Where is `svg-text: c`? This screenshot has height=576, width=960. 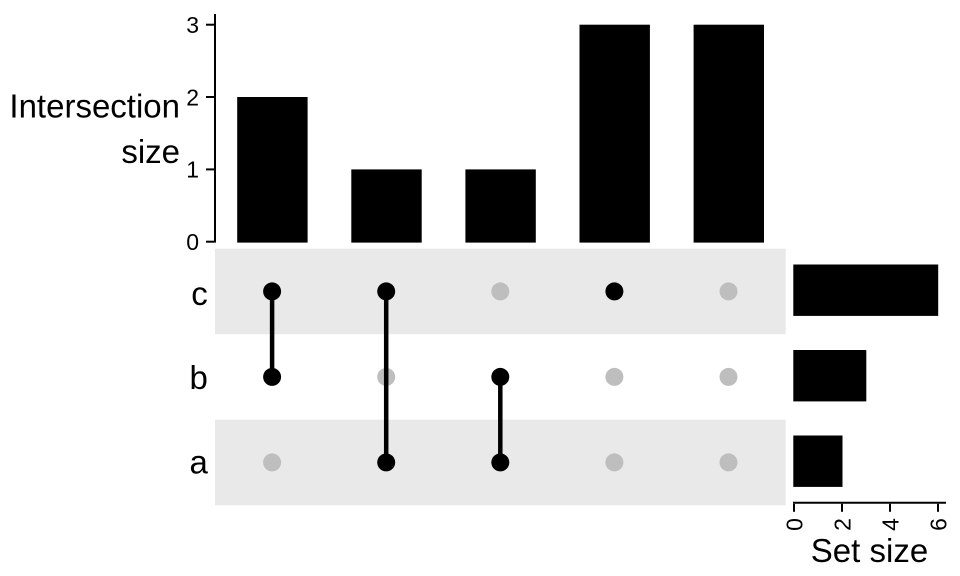 svg-text: c is located at coordinates (199, 293).